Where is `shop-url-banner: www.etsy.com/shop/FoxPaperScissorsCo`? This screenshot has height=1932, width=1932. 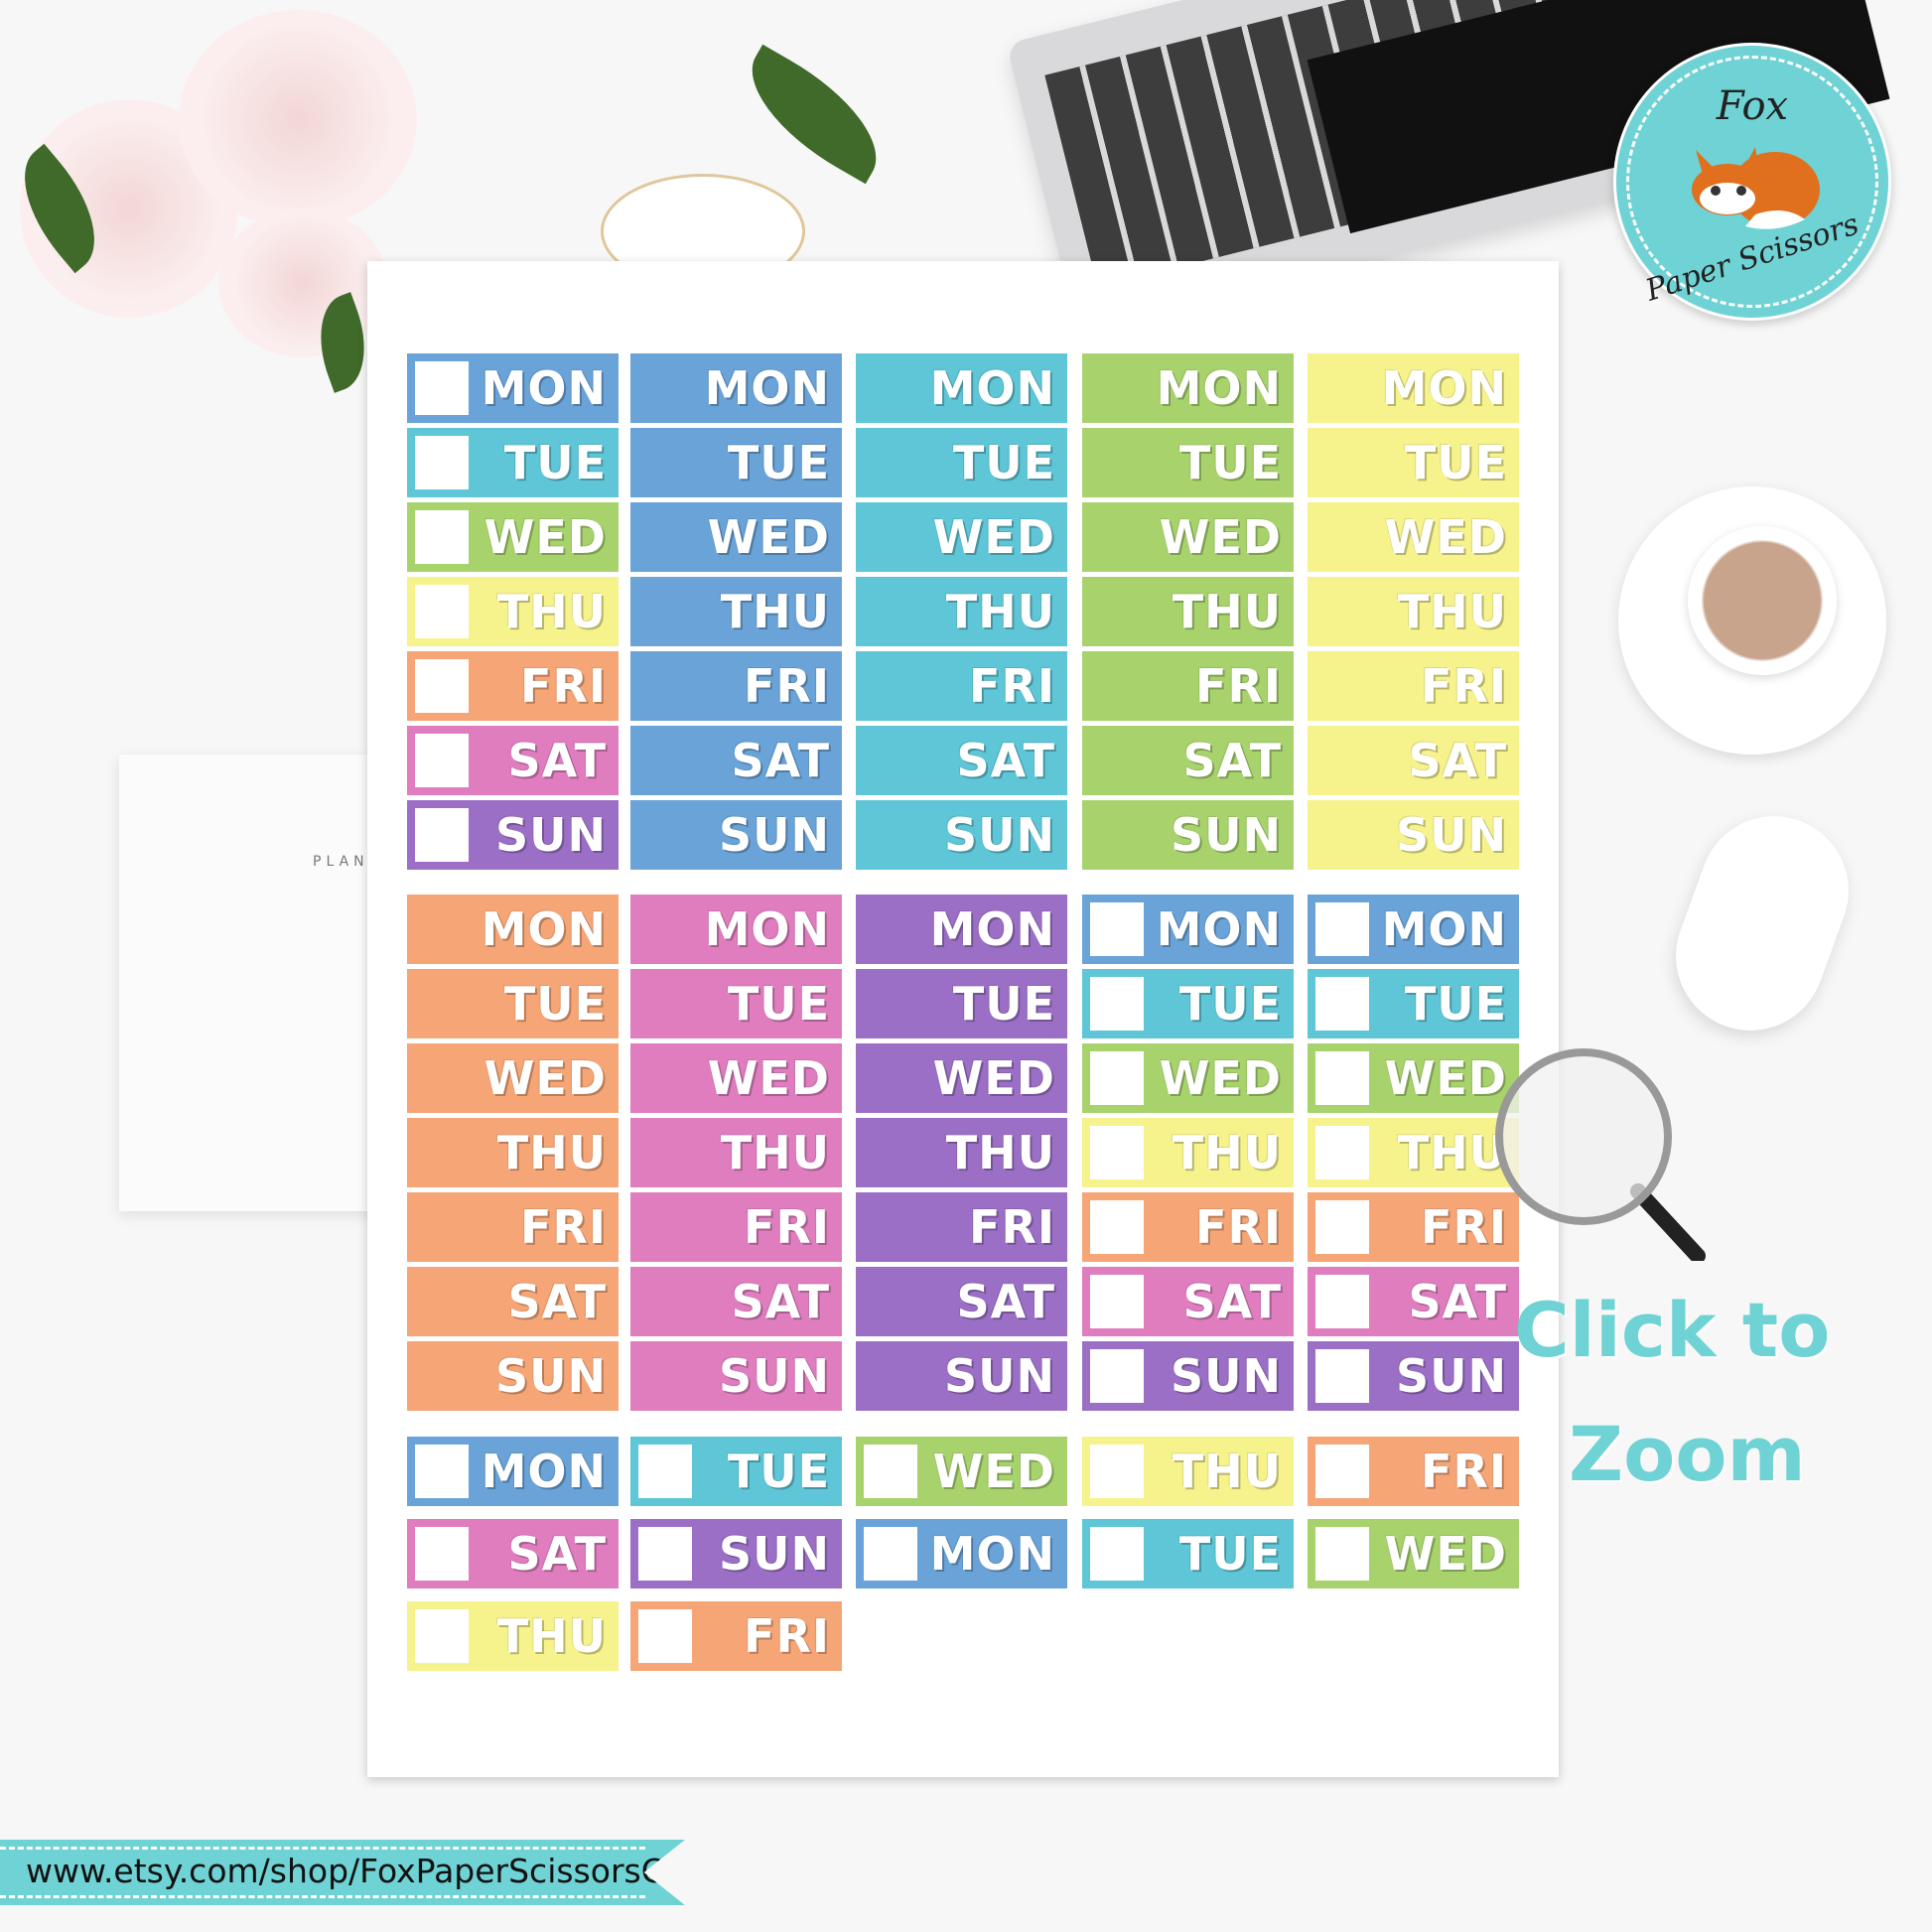 shop-url-banner: www.etsy.com/shop/FoxPaperScissorsCo is located at coordinates (342, 1873).